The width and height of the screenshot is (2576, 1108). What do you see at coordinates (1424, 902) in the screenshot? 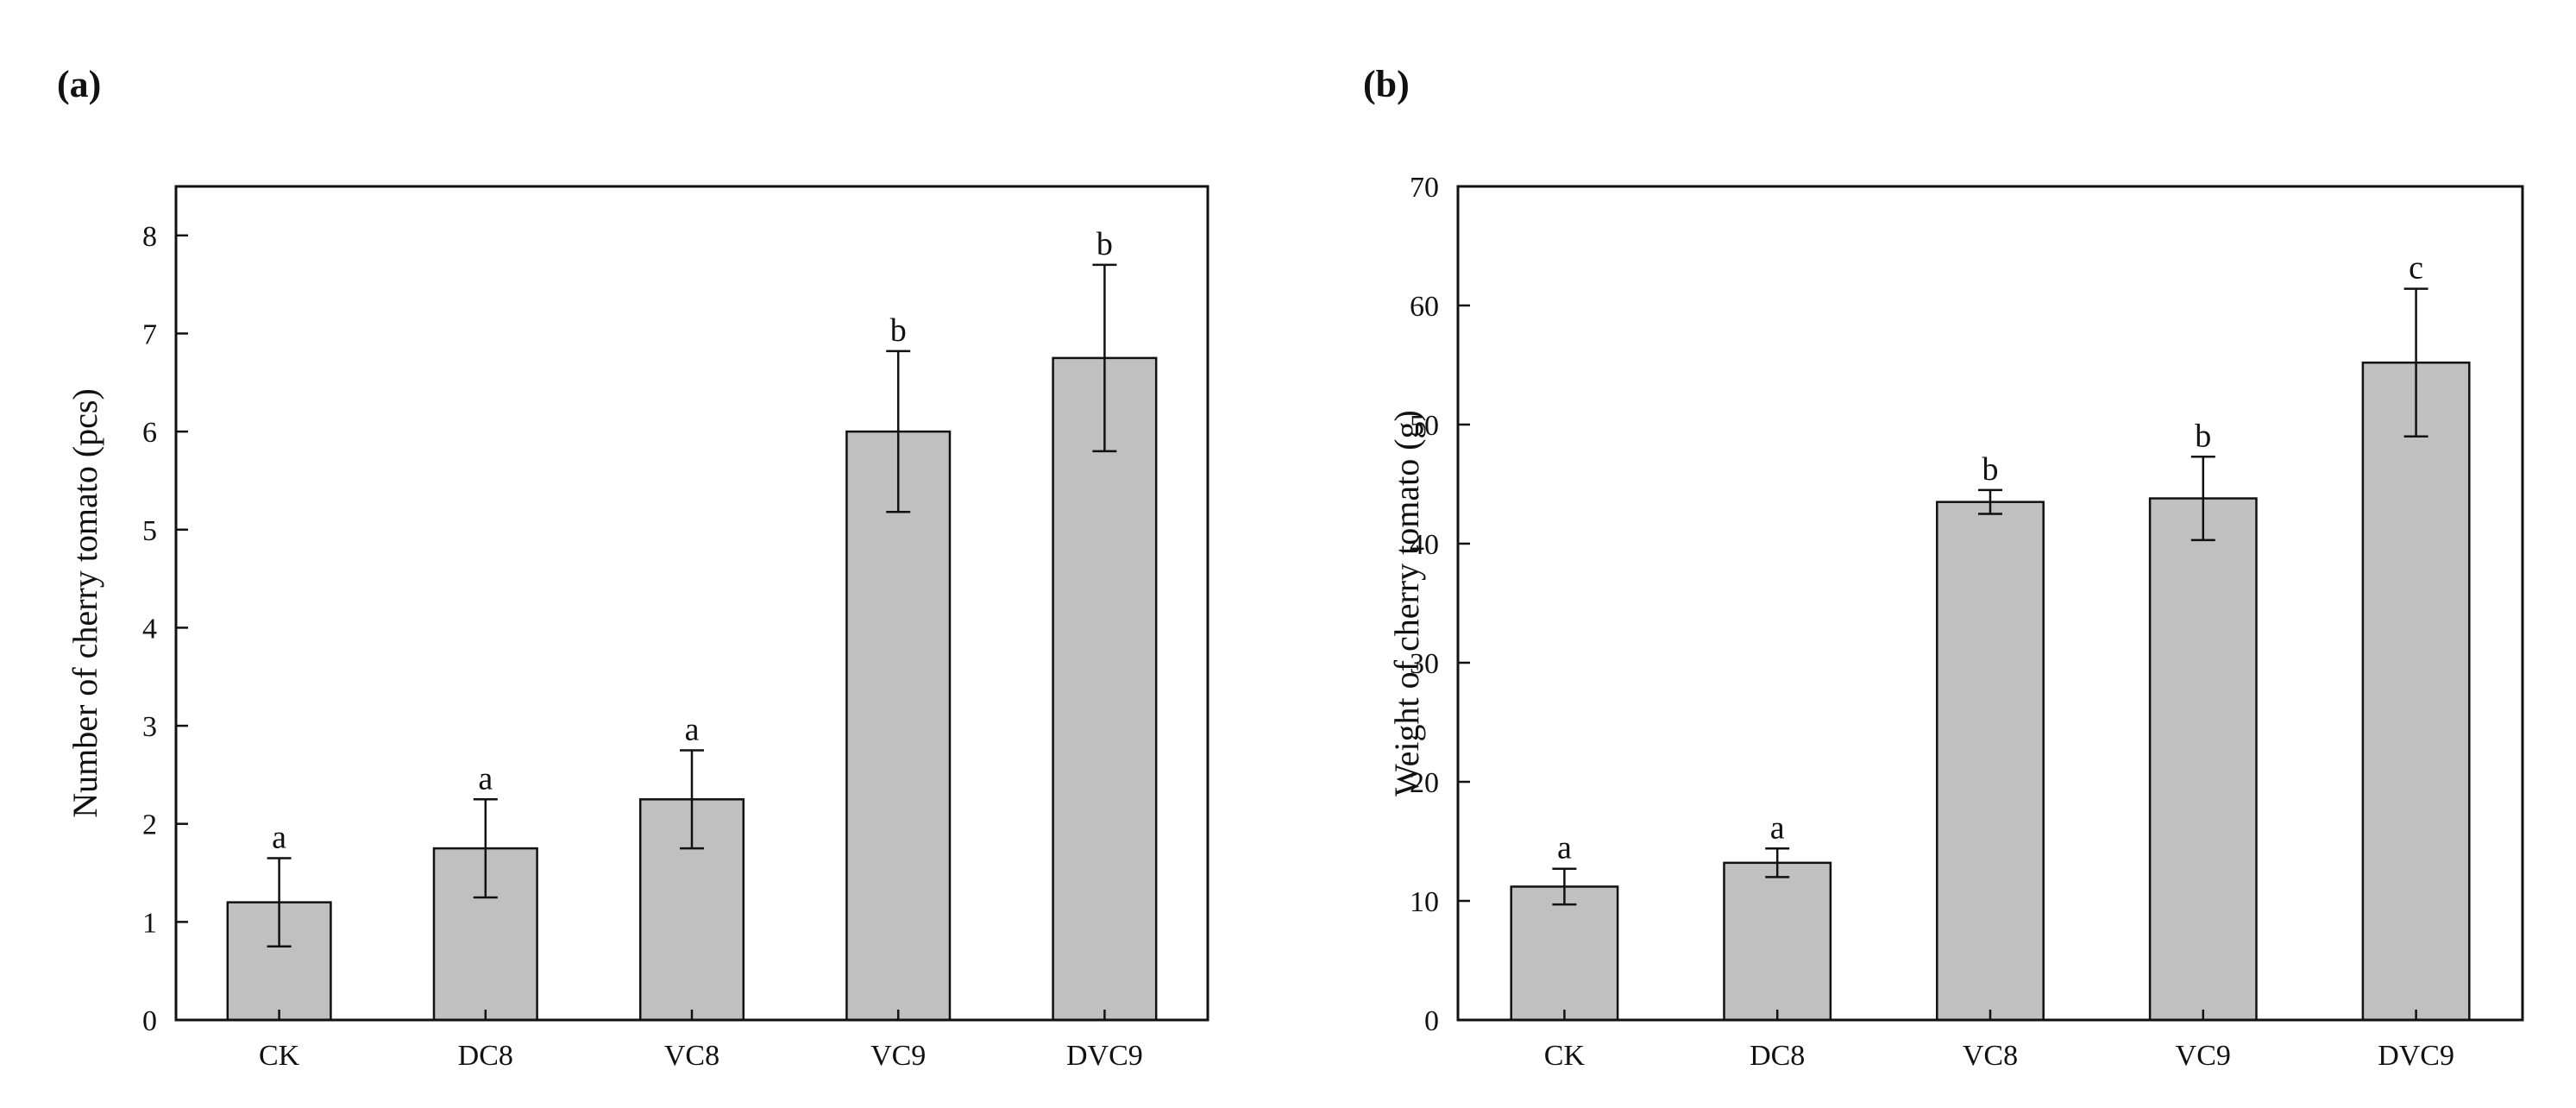
I see `y-tick-label: 10` at bounding box center [1424, 902].